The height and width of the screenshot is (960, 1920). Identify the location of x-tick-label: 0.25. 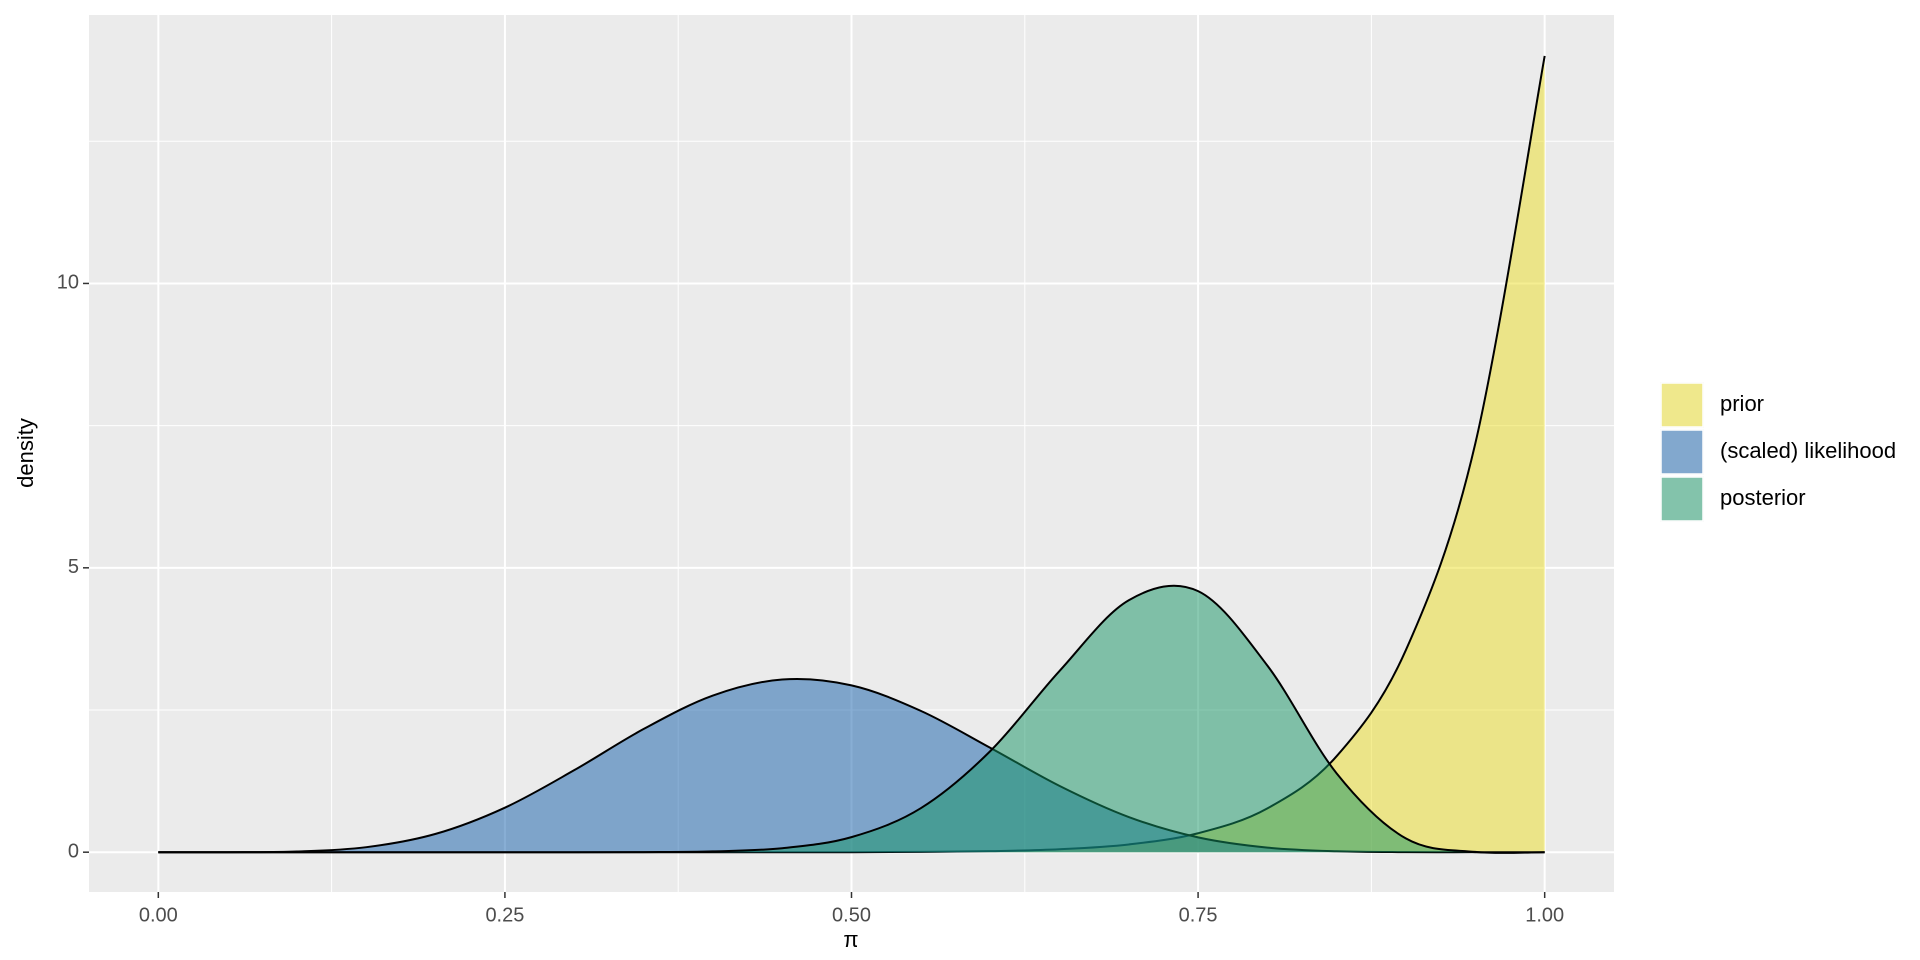
(504, 915).